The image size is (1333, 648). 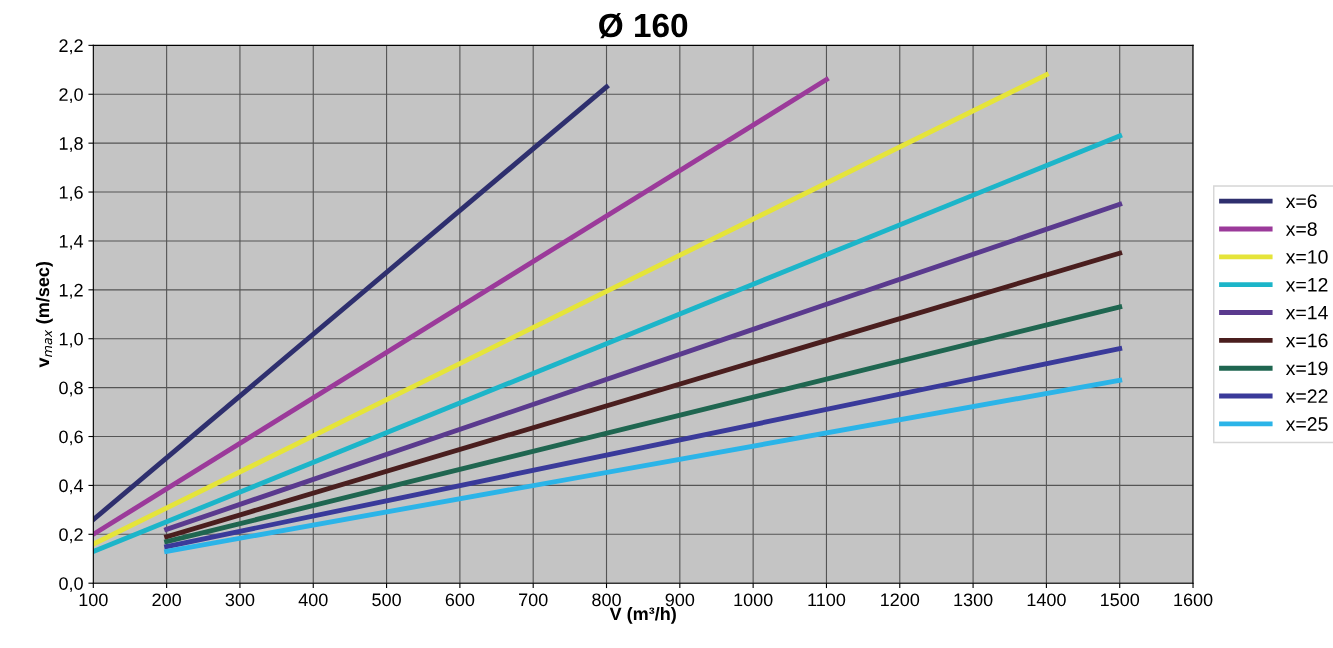 What do you see at coordinates (71, 242) in the screenshot?
I see `y-tick-label: 1,4` at bounding box center [71, 242].